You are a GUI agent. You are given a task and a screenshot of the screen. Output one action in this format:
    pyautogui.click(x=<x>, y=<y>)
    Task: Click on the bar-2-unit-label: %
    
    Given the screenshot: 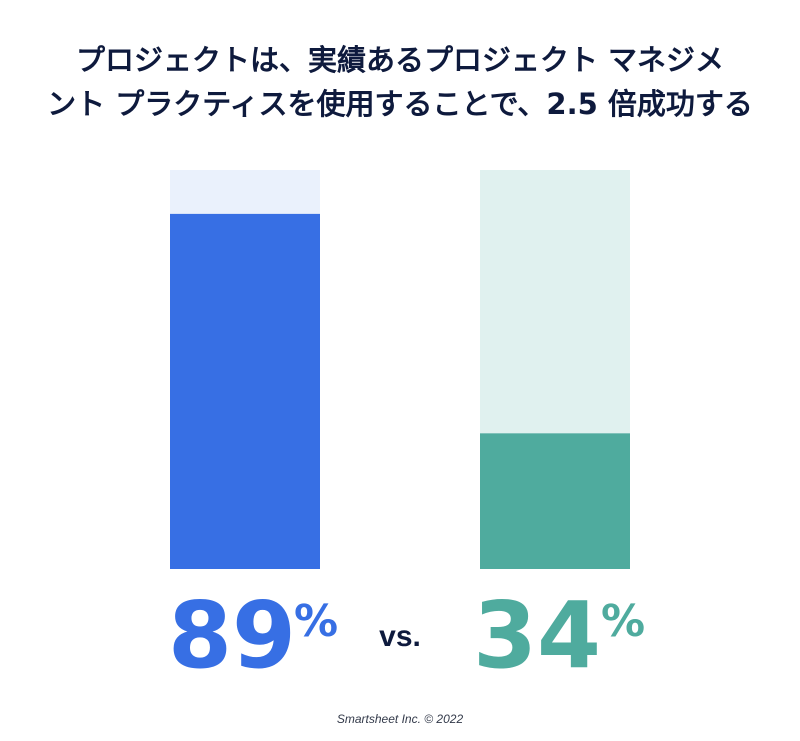 What is the action you would take?
    pyautogui.click(x=623, y=621)
    